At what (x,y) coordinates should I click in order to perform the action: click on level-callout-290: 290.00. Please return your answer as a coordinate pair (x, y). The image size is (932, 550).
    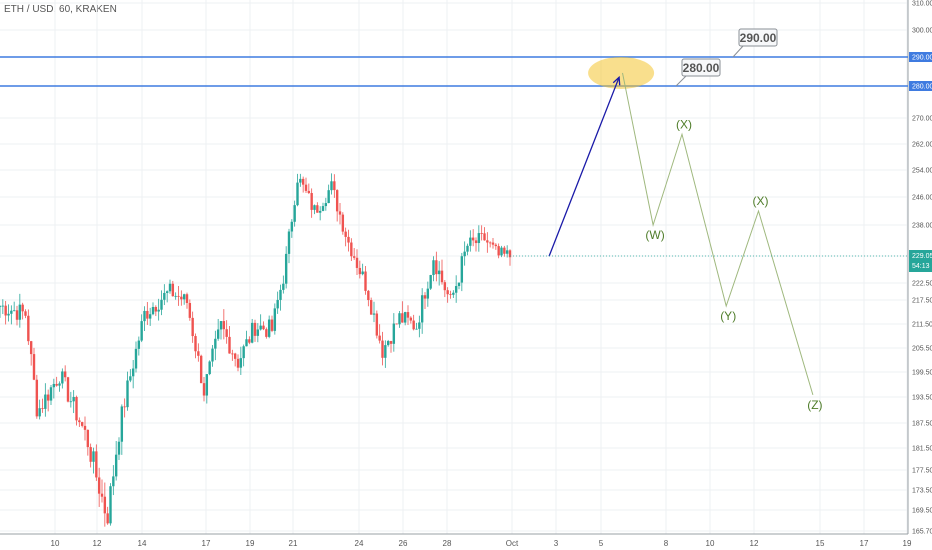
    Looking at the image, I should click on (755, 43).